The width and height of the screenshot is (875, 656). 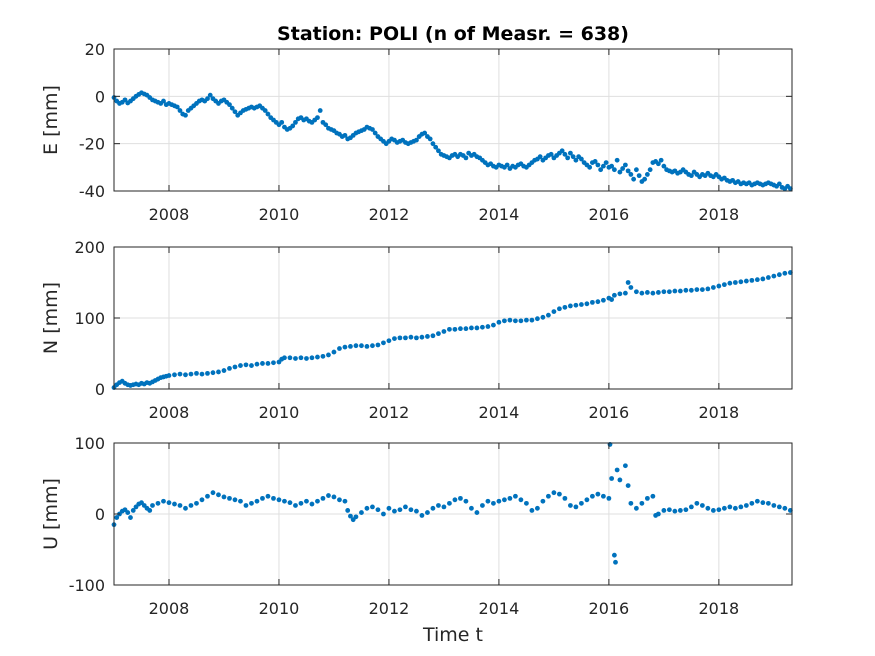 What do you see at coordinates (169, 608) in the screenshot?
I see `up-x-tick-label: 2008` at bounding box center [169, 608].